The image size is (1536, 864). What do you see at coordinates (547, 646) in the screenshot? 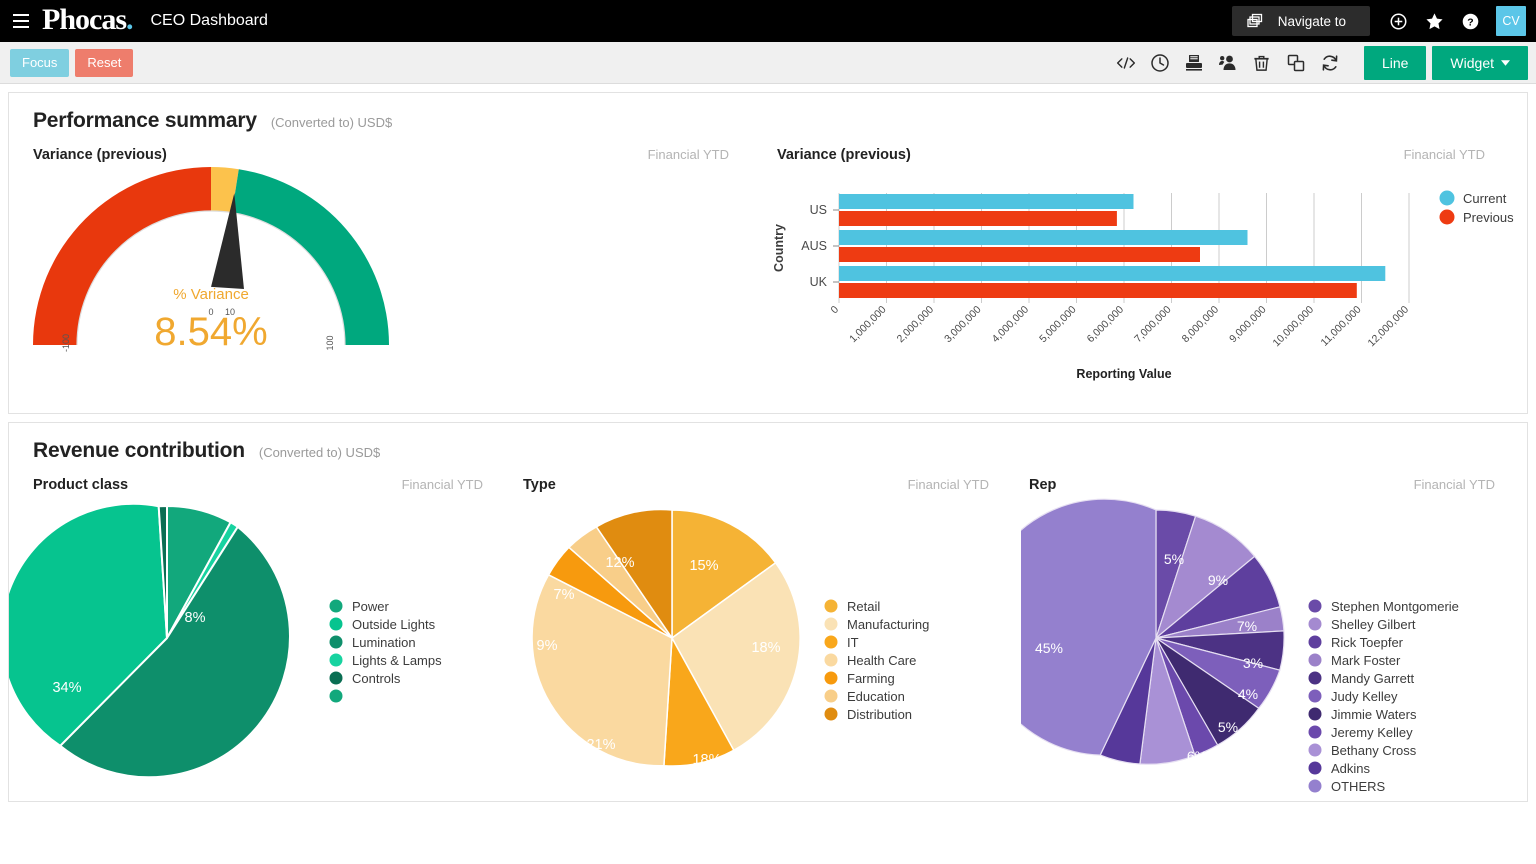
I see `pie-value-farming: 9%` at bounding box center [547, 646].